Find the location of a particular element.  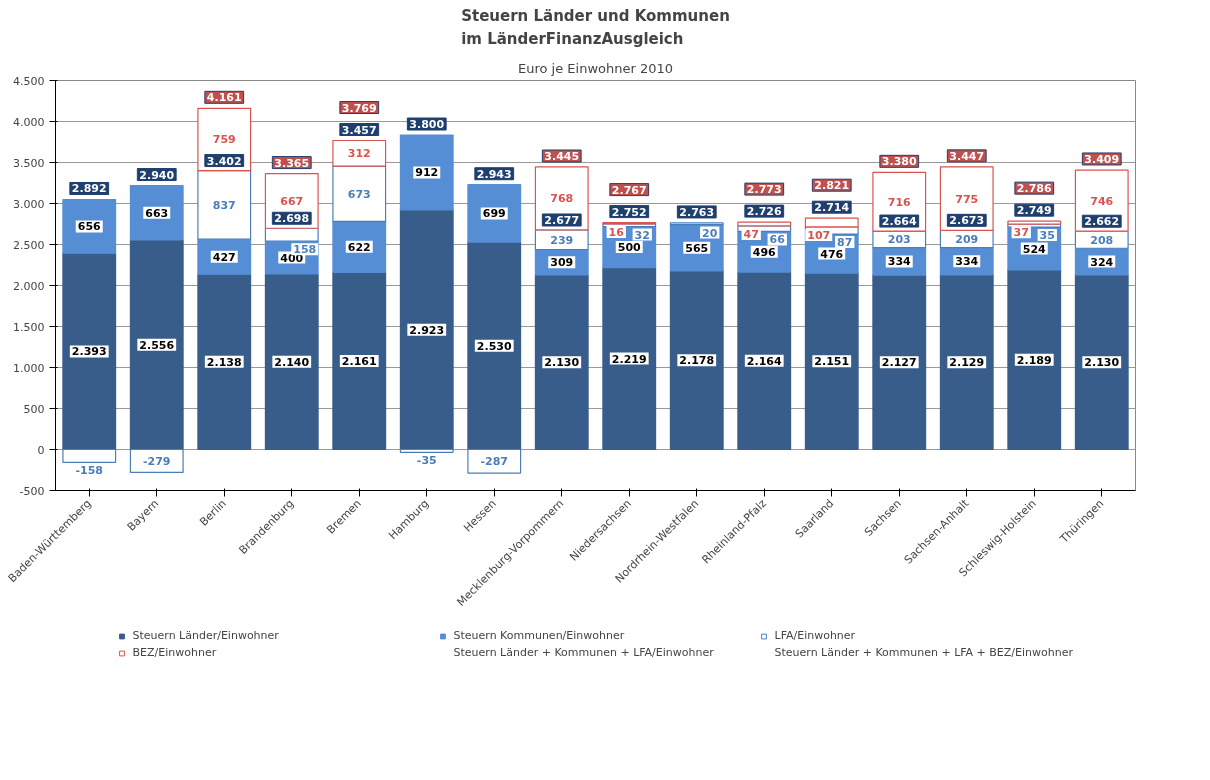

data-label: 2.393 is located at coordinates (89, 352).